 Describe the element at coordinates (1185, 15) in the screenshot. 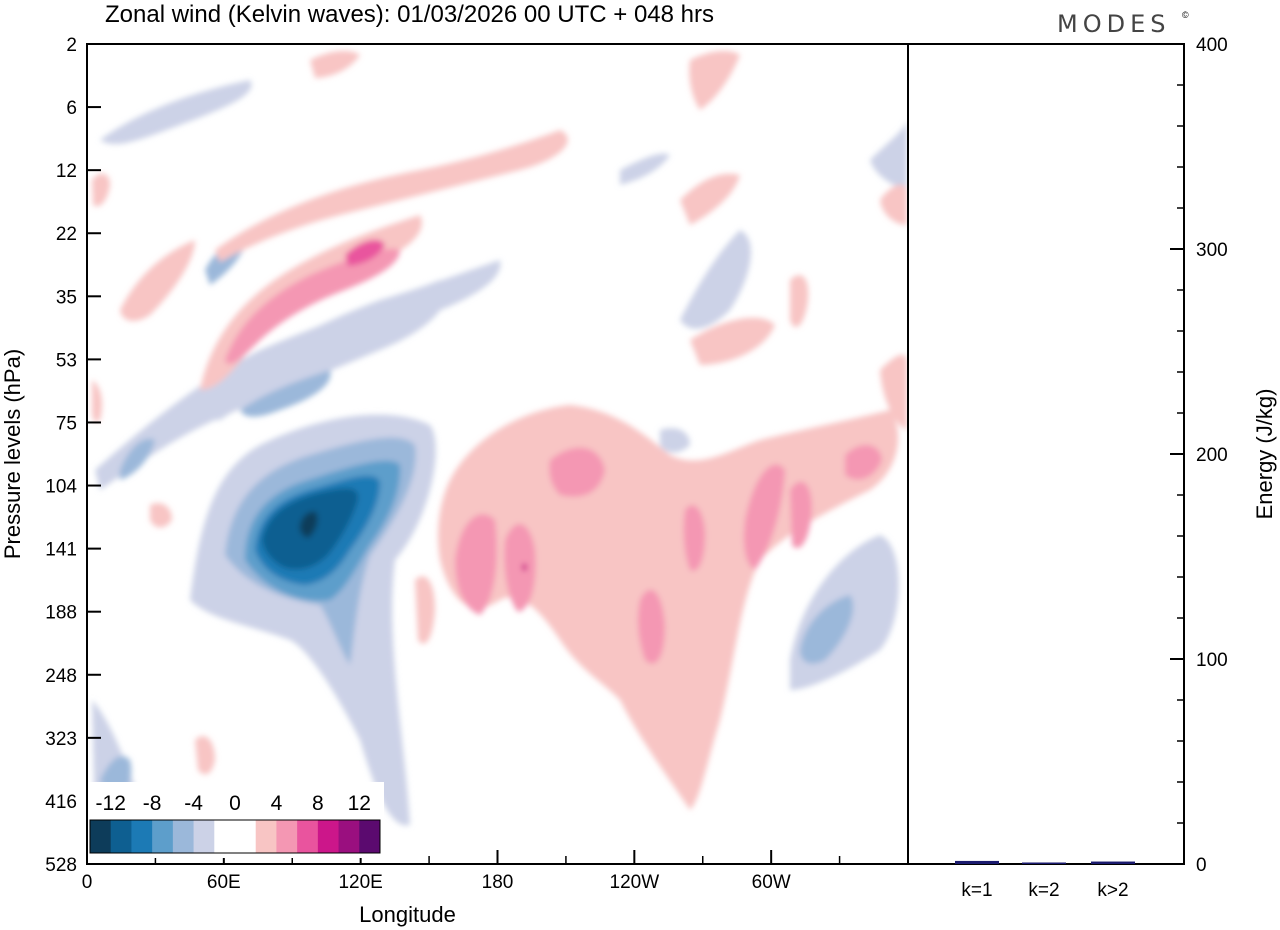

I see `brand-mark: ©` at that location.